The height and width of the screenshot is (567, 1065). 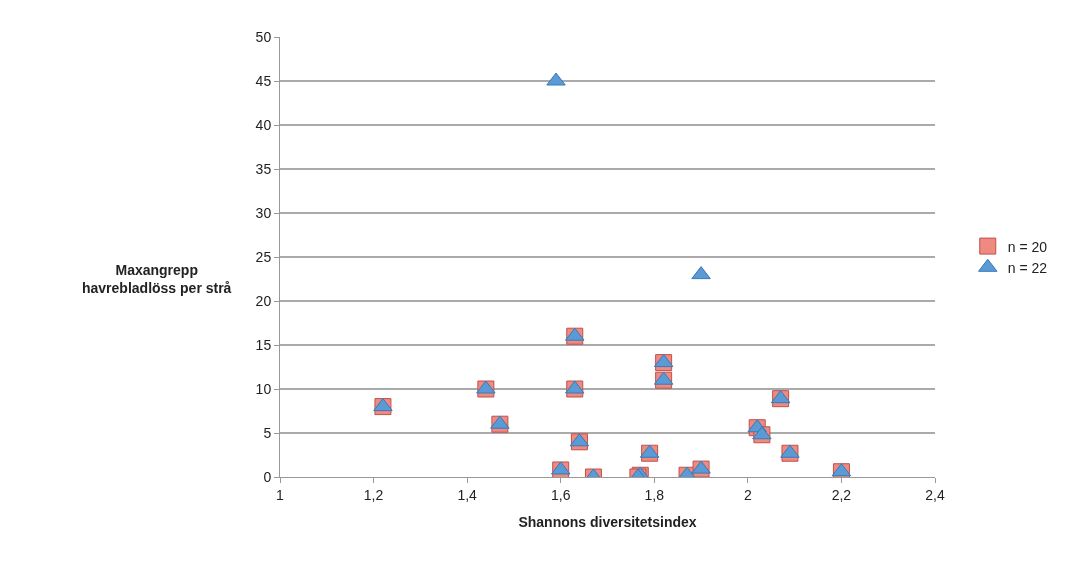 I want to click on y-tick-label: 40, so click(x=263, y=124).